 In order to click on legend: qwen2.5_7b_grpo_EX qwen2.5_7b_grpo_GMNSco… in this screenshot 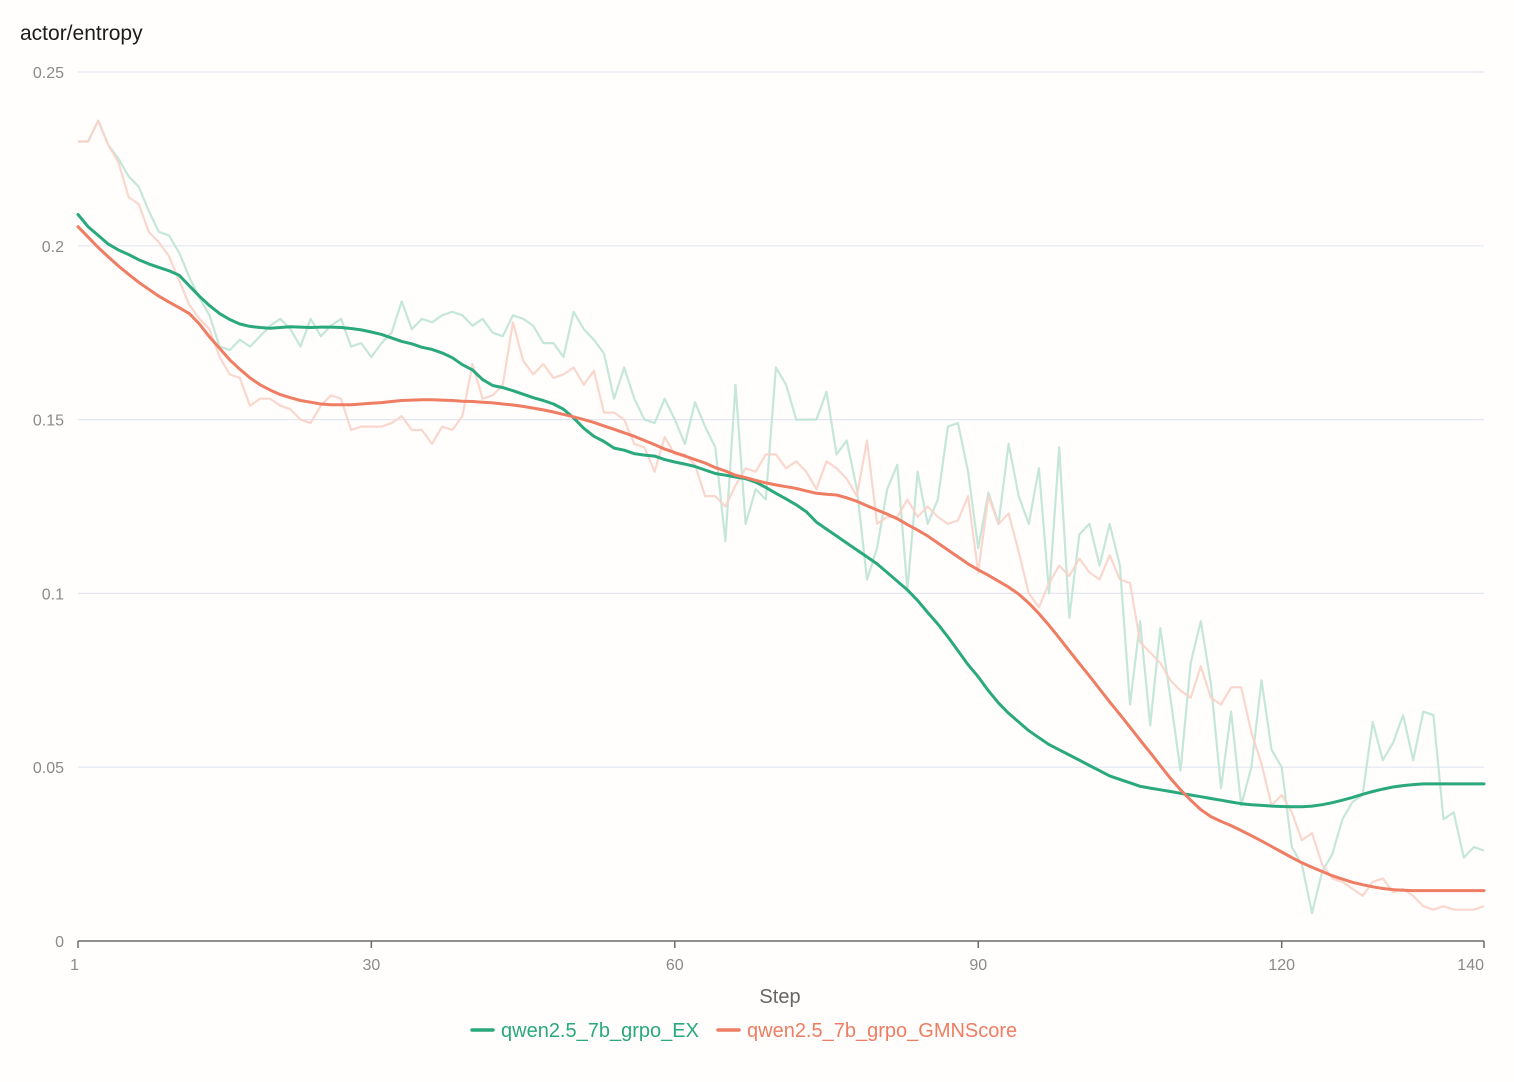, I will do `click(743, 1031)`.